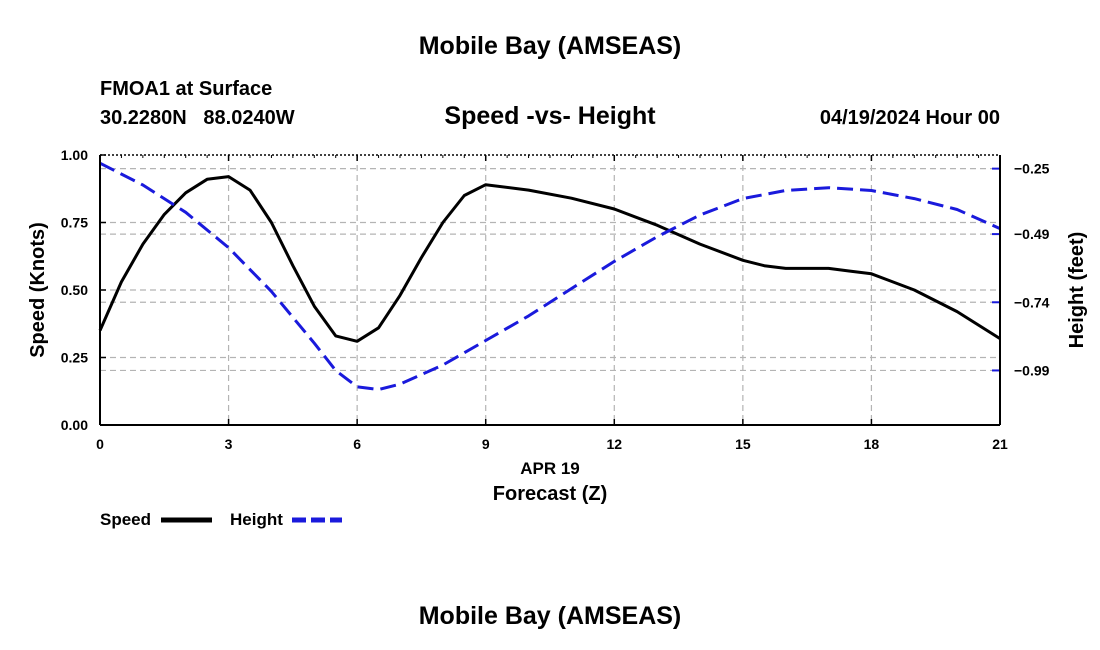 Image resolution: width=1100 pixels, height=650 pixels. I want to click on y-left-tick-label: 0.50, so click(74, 290).